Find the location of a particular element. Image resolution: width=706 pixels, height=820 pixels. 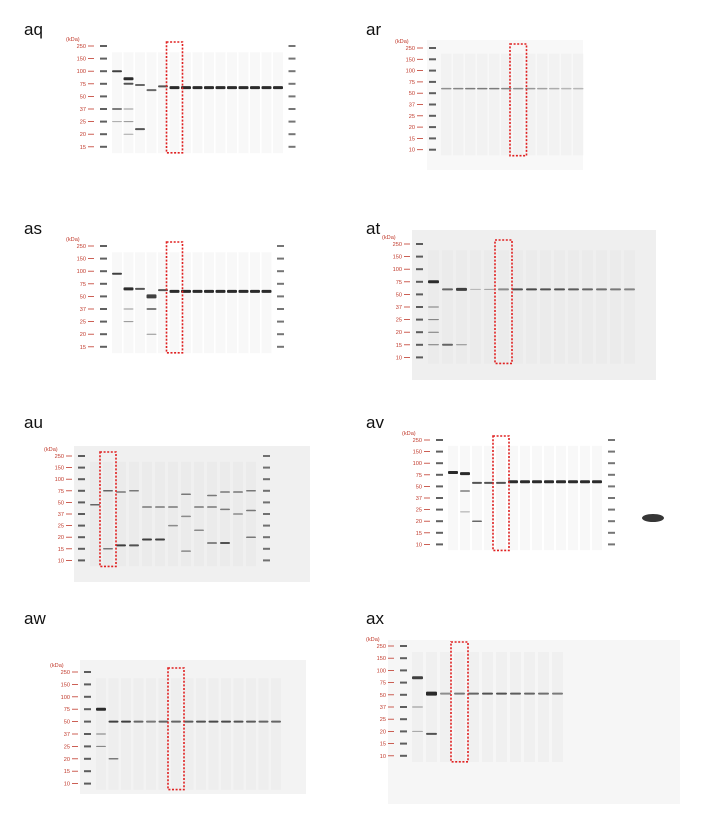

gel-image-aq: (kDa)250 150 100 75 50 37 25 20 15 is located at coordinates (184, 103).